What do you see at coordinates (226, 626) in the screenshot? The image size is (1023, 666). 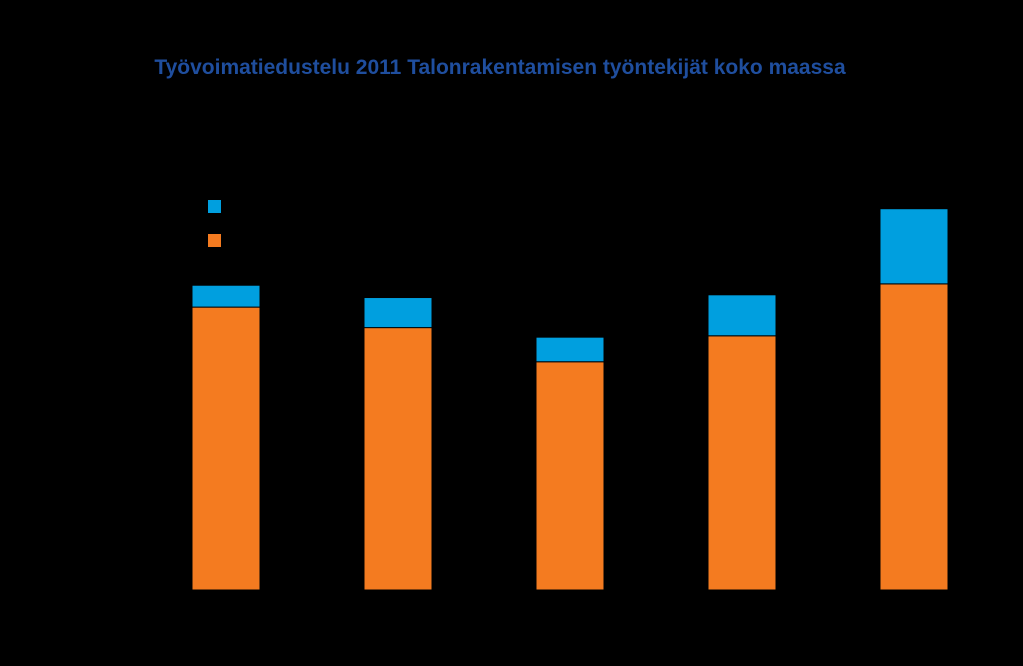 I see `x-tick-label: 2007` at bounding box center [226, 626].